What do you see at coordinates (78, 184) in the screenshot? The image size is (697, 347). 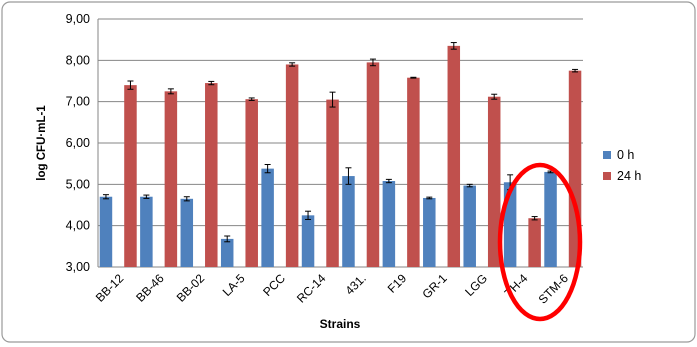 I see `y-tick-label: 5,00` at bounding box center [78, 184].